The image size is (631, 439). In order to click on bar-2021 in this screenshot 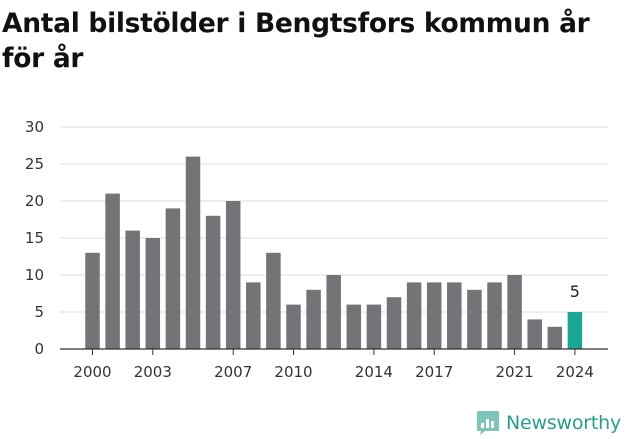, I will do `click(514, 312)`.